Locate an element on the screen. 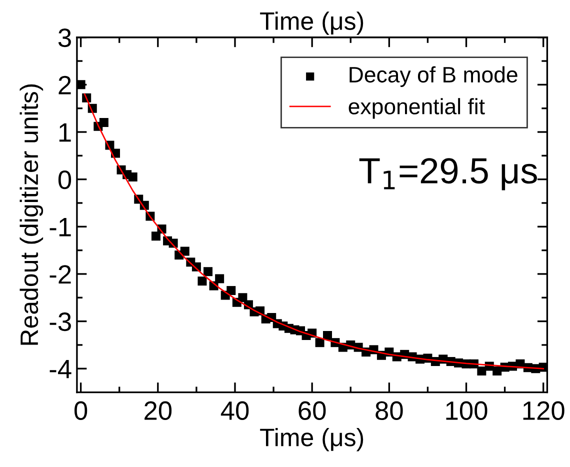 Image resolution: width=570 pixels, height=467 pixels. x-tick-label: 100 is located at coordinates (467, 410).